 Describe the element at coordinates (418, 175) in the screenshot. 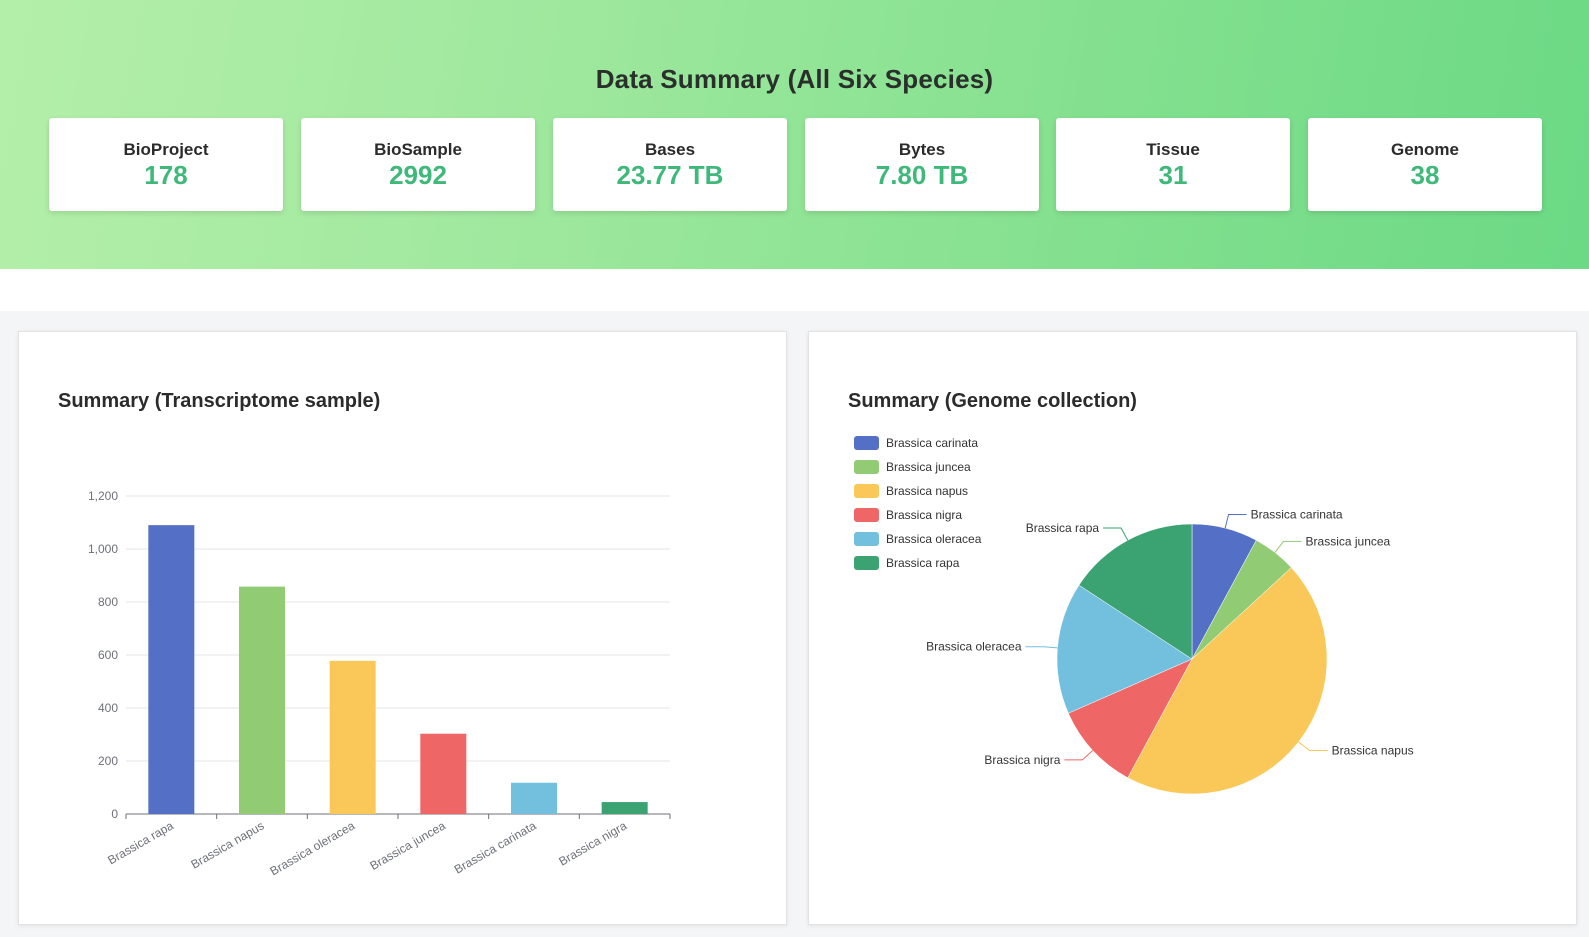

I see `stat-value: 2992` at that location.